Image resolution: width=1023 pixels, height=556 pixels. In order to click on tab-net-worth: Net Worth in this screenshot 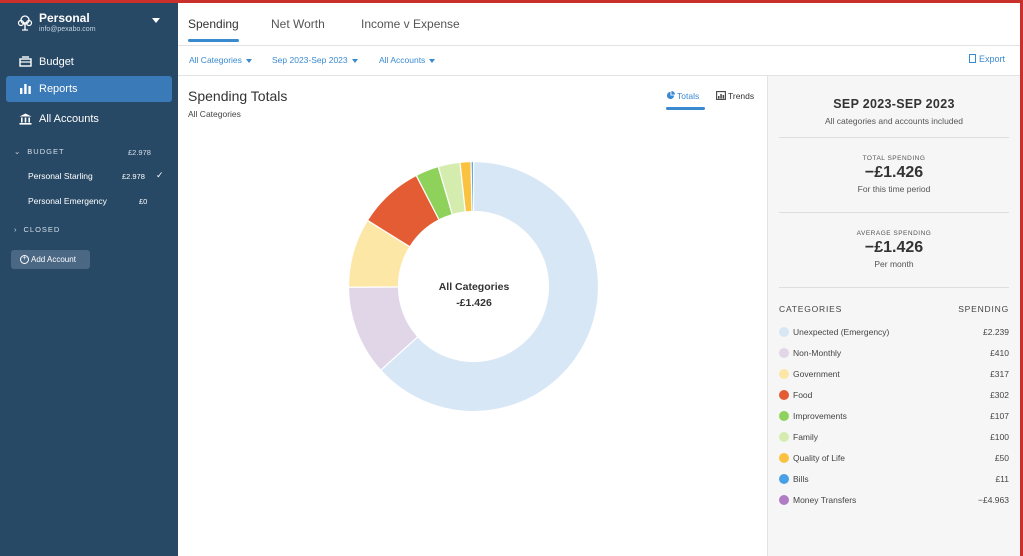, I will do `click(298, 24)`.